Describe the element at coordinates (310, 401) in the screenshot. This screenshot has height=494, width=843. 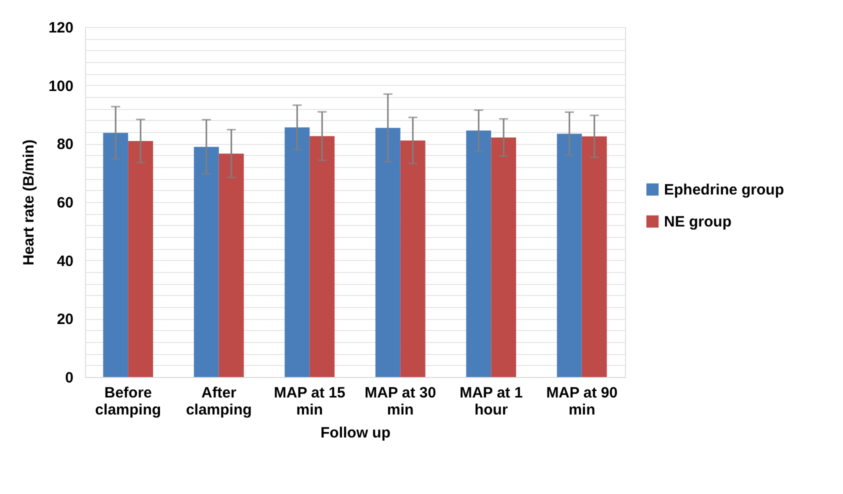
I see `x-tick-label: MAP at 15 min` at that location.